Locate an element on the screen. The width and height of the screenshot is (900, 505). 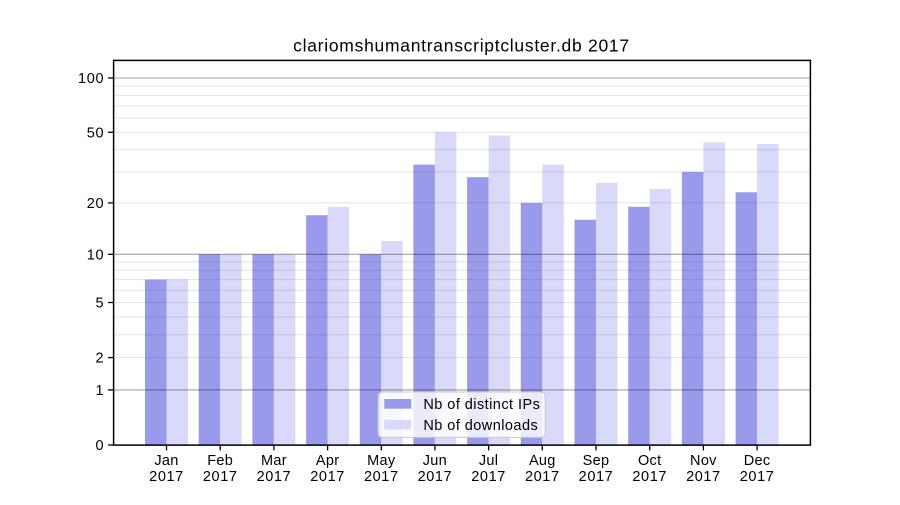
svg-text:clariomshumantranscriptcluster: clariomshumantranscriptcluster.db 2017 is located at coordinates (461, 45).